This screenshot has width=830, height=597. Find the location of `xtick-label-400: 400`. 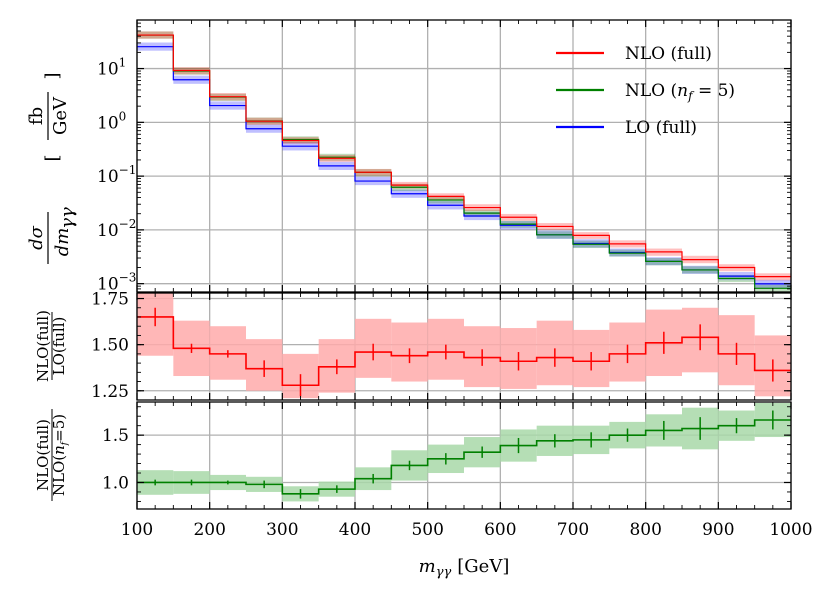

xtick-label-400: 400 is located at coordinates (355, 530).